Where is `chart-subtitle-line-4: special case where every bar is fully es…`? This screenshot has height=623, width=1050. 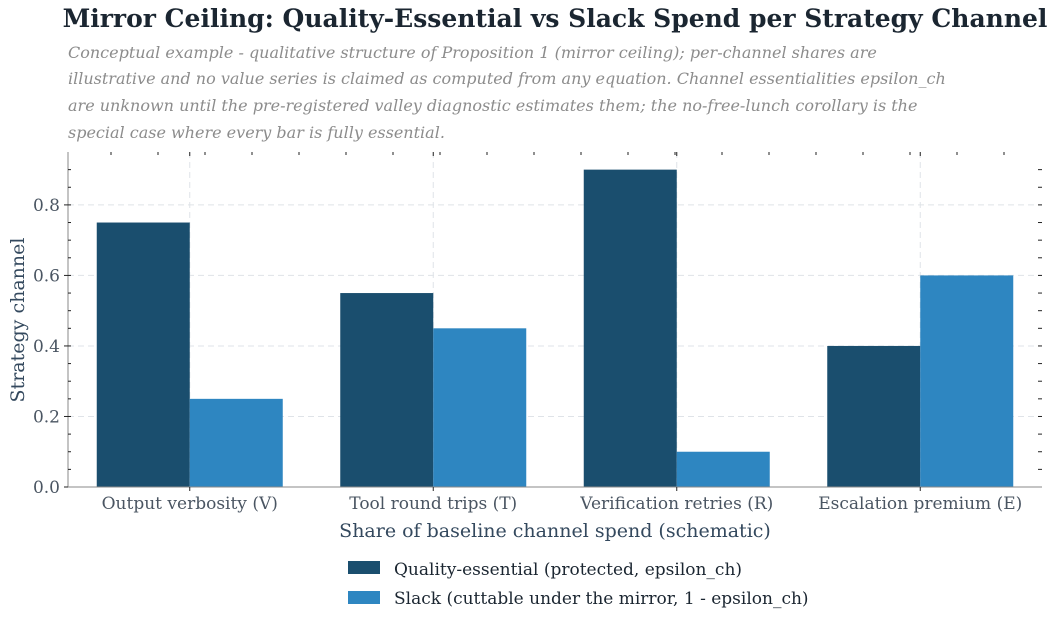 chart-subtitle-line-4: special case where every bar is fully es… is located at coordinates (256, 132).